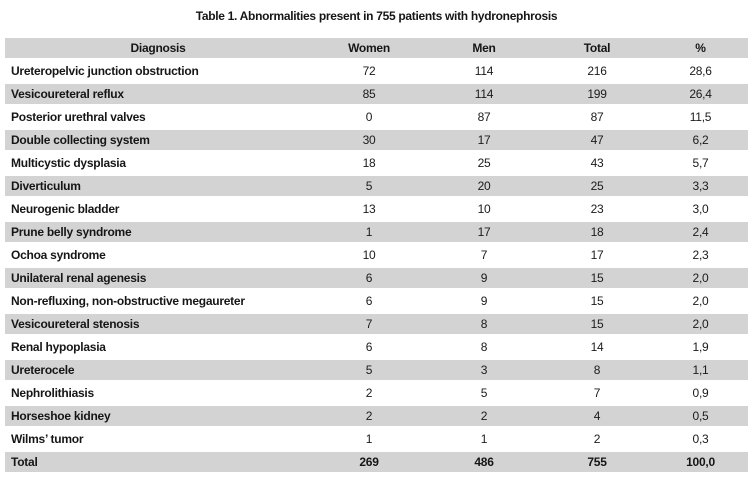 The image size is (753, 483). Describe the element at coordinates (597, 94) in the screenshot. I see `value-cell: 199` at that location.